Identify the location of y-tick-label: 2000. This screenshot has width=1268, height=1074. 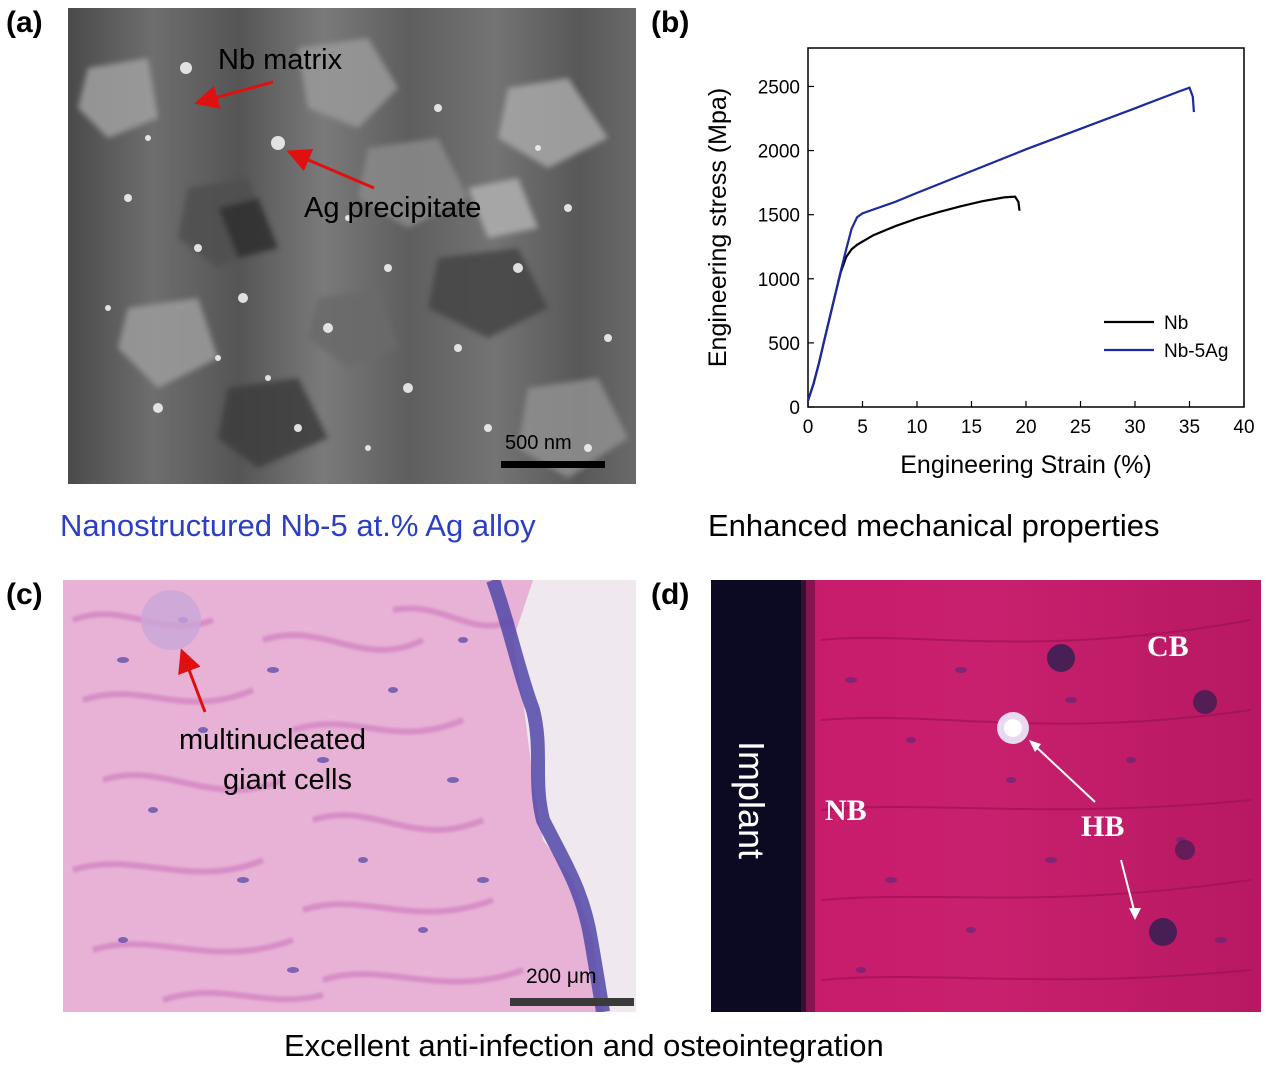
(779, 152).